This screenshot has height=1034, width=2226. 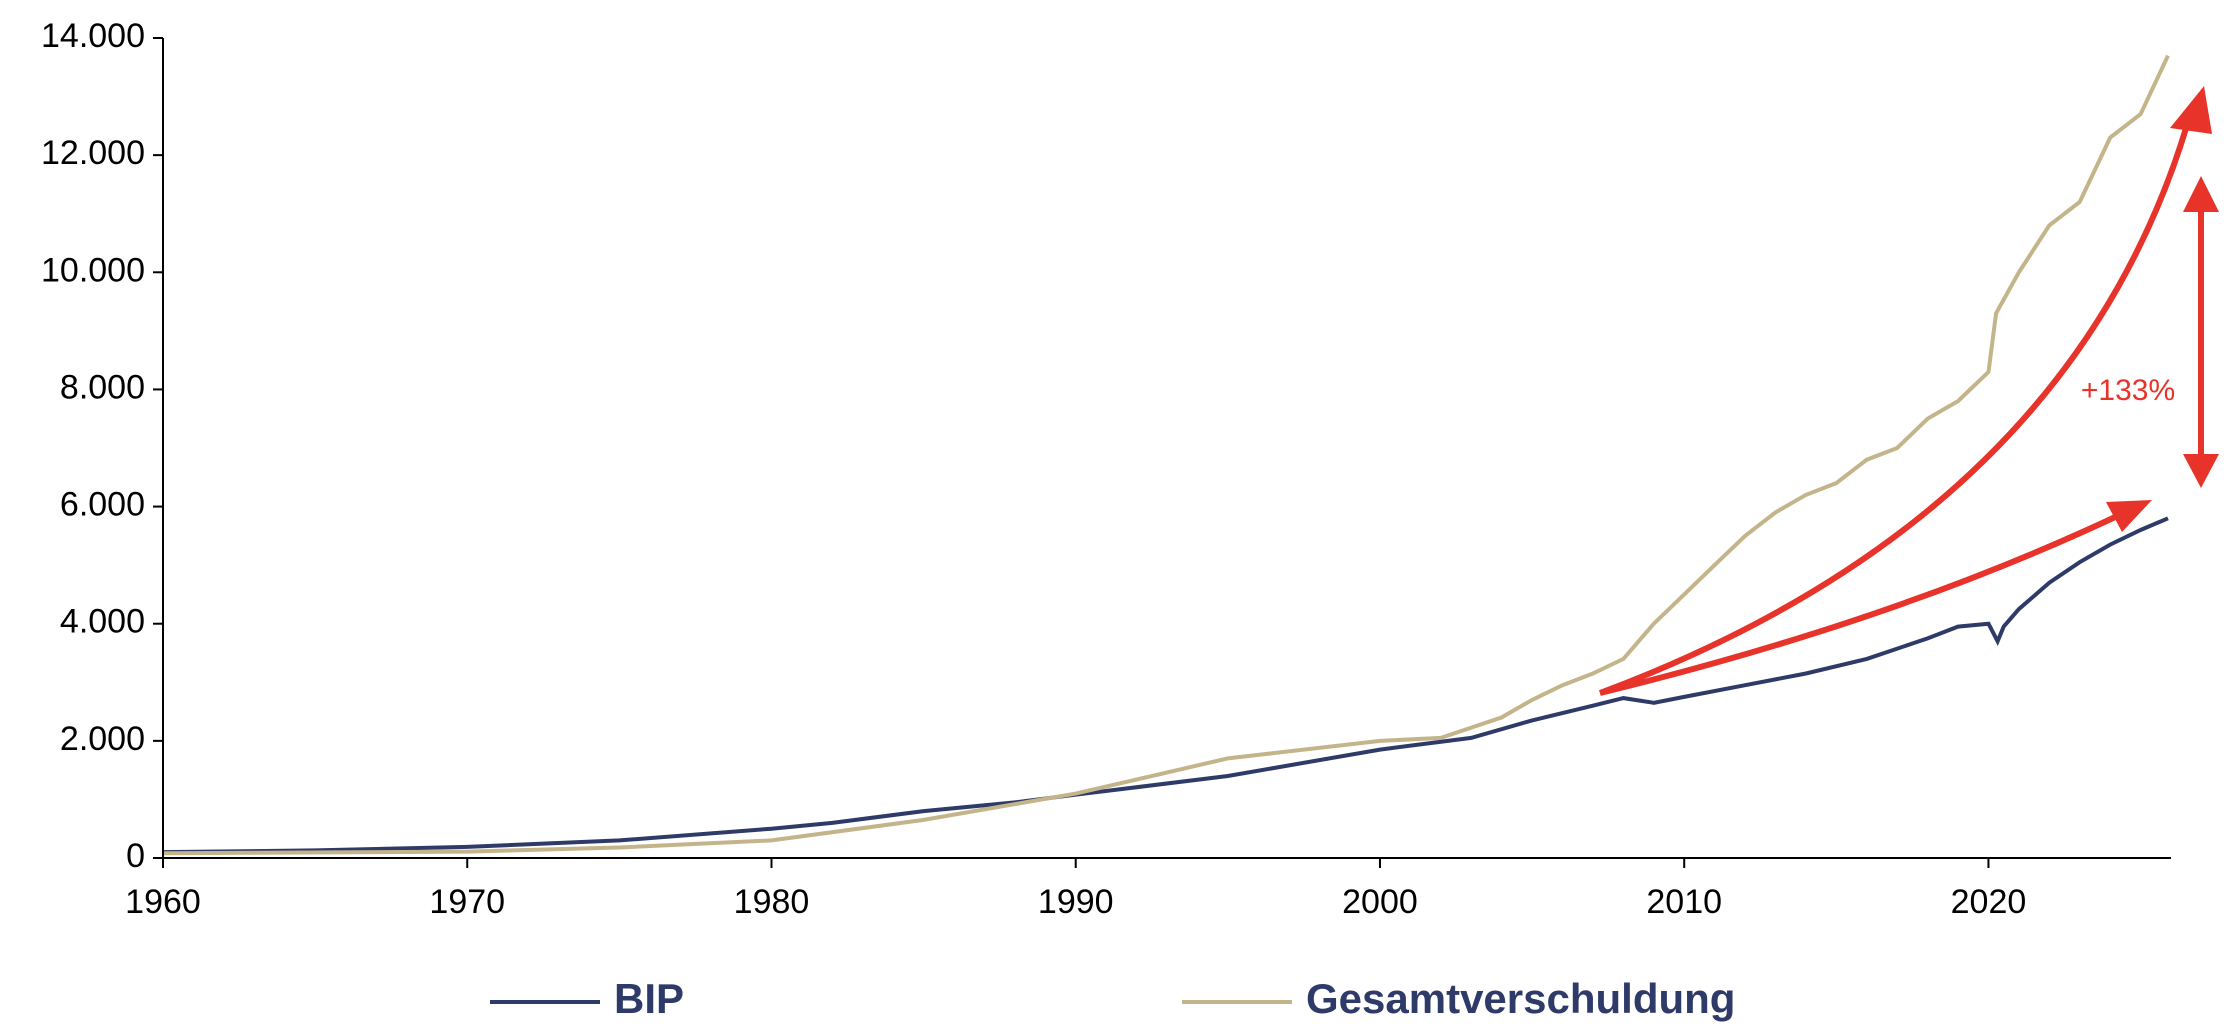 What do you see at coordinates (102, 622) in the screenshot?
I see `y-tick-label: 4.000` at bounding box center [102, 622].